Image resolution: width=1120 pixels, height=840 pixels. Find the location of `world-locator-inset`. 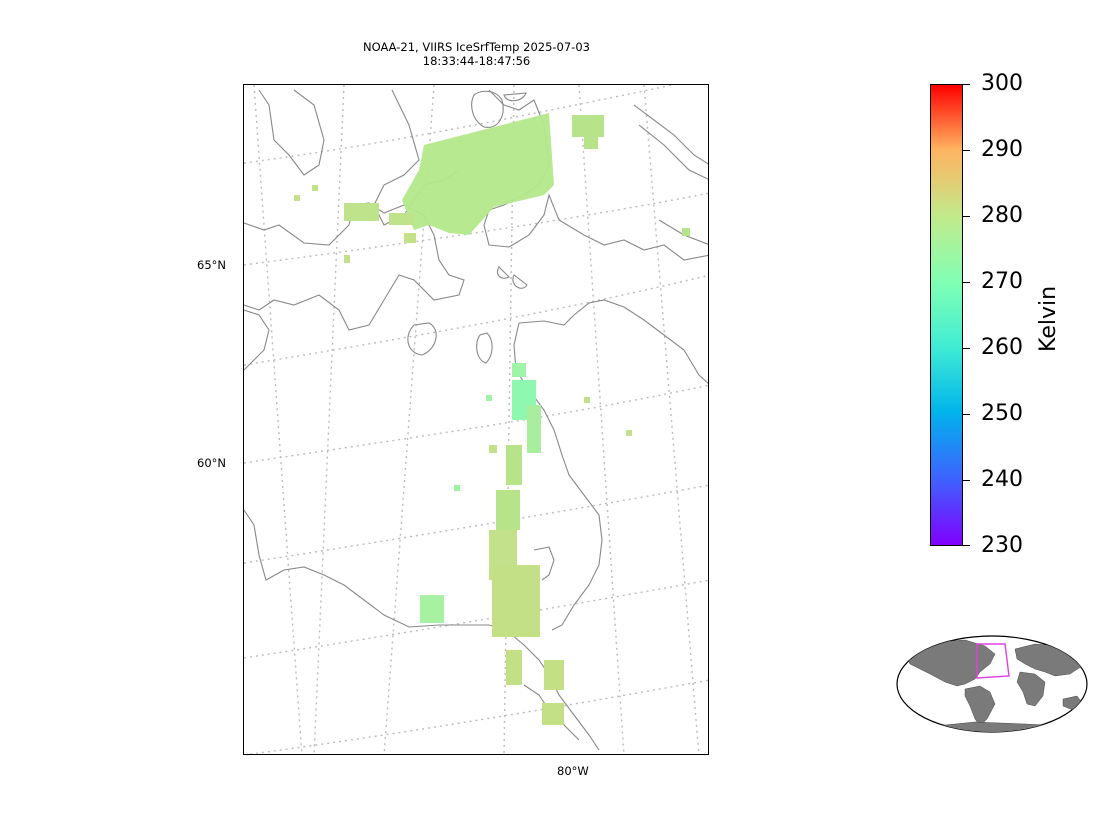

world-locator-inset is located at coordinates (992, 684).